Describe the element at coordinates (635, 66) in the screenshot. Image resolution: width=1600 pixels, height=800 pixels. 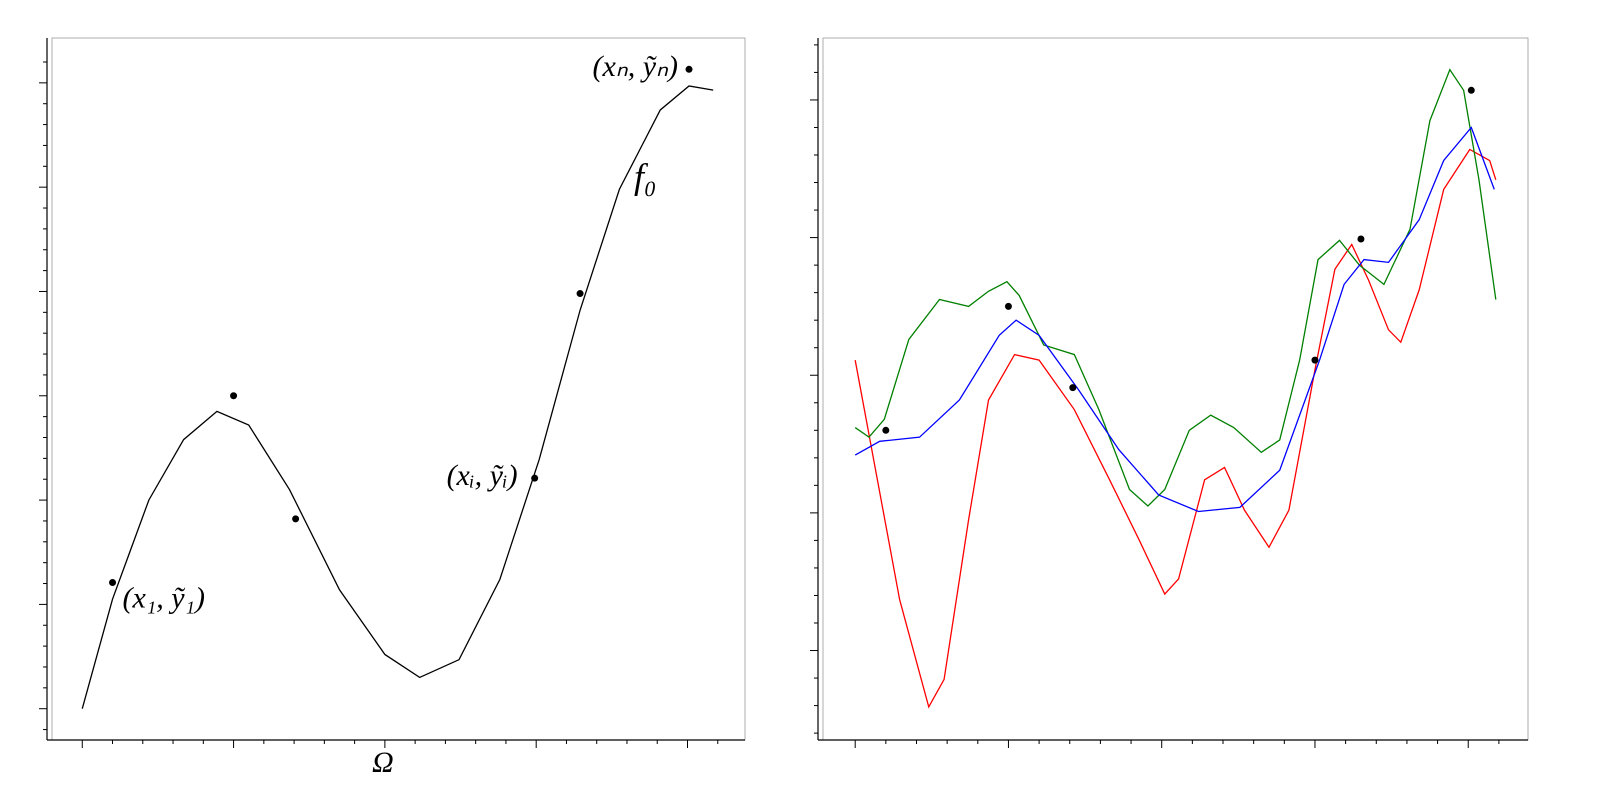
I see `point-label: (xₙ, ỹₙ)` at that location.